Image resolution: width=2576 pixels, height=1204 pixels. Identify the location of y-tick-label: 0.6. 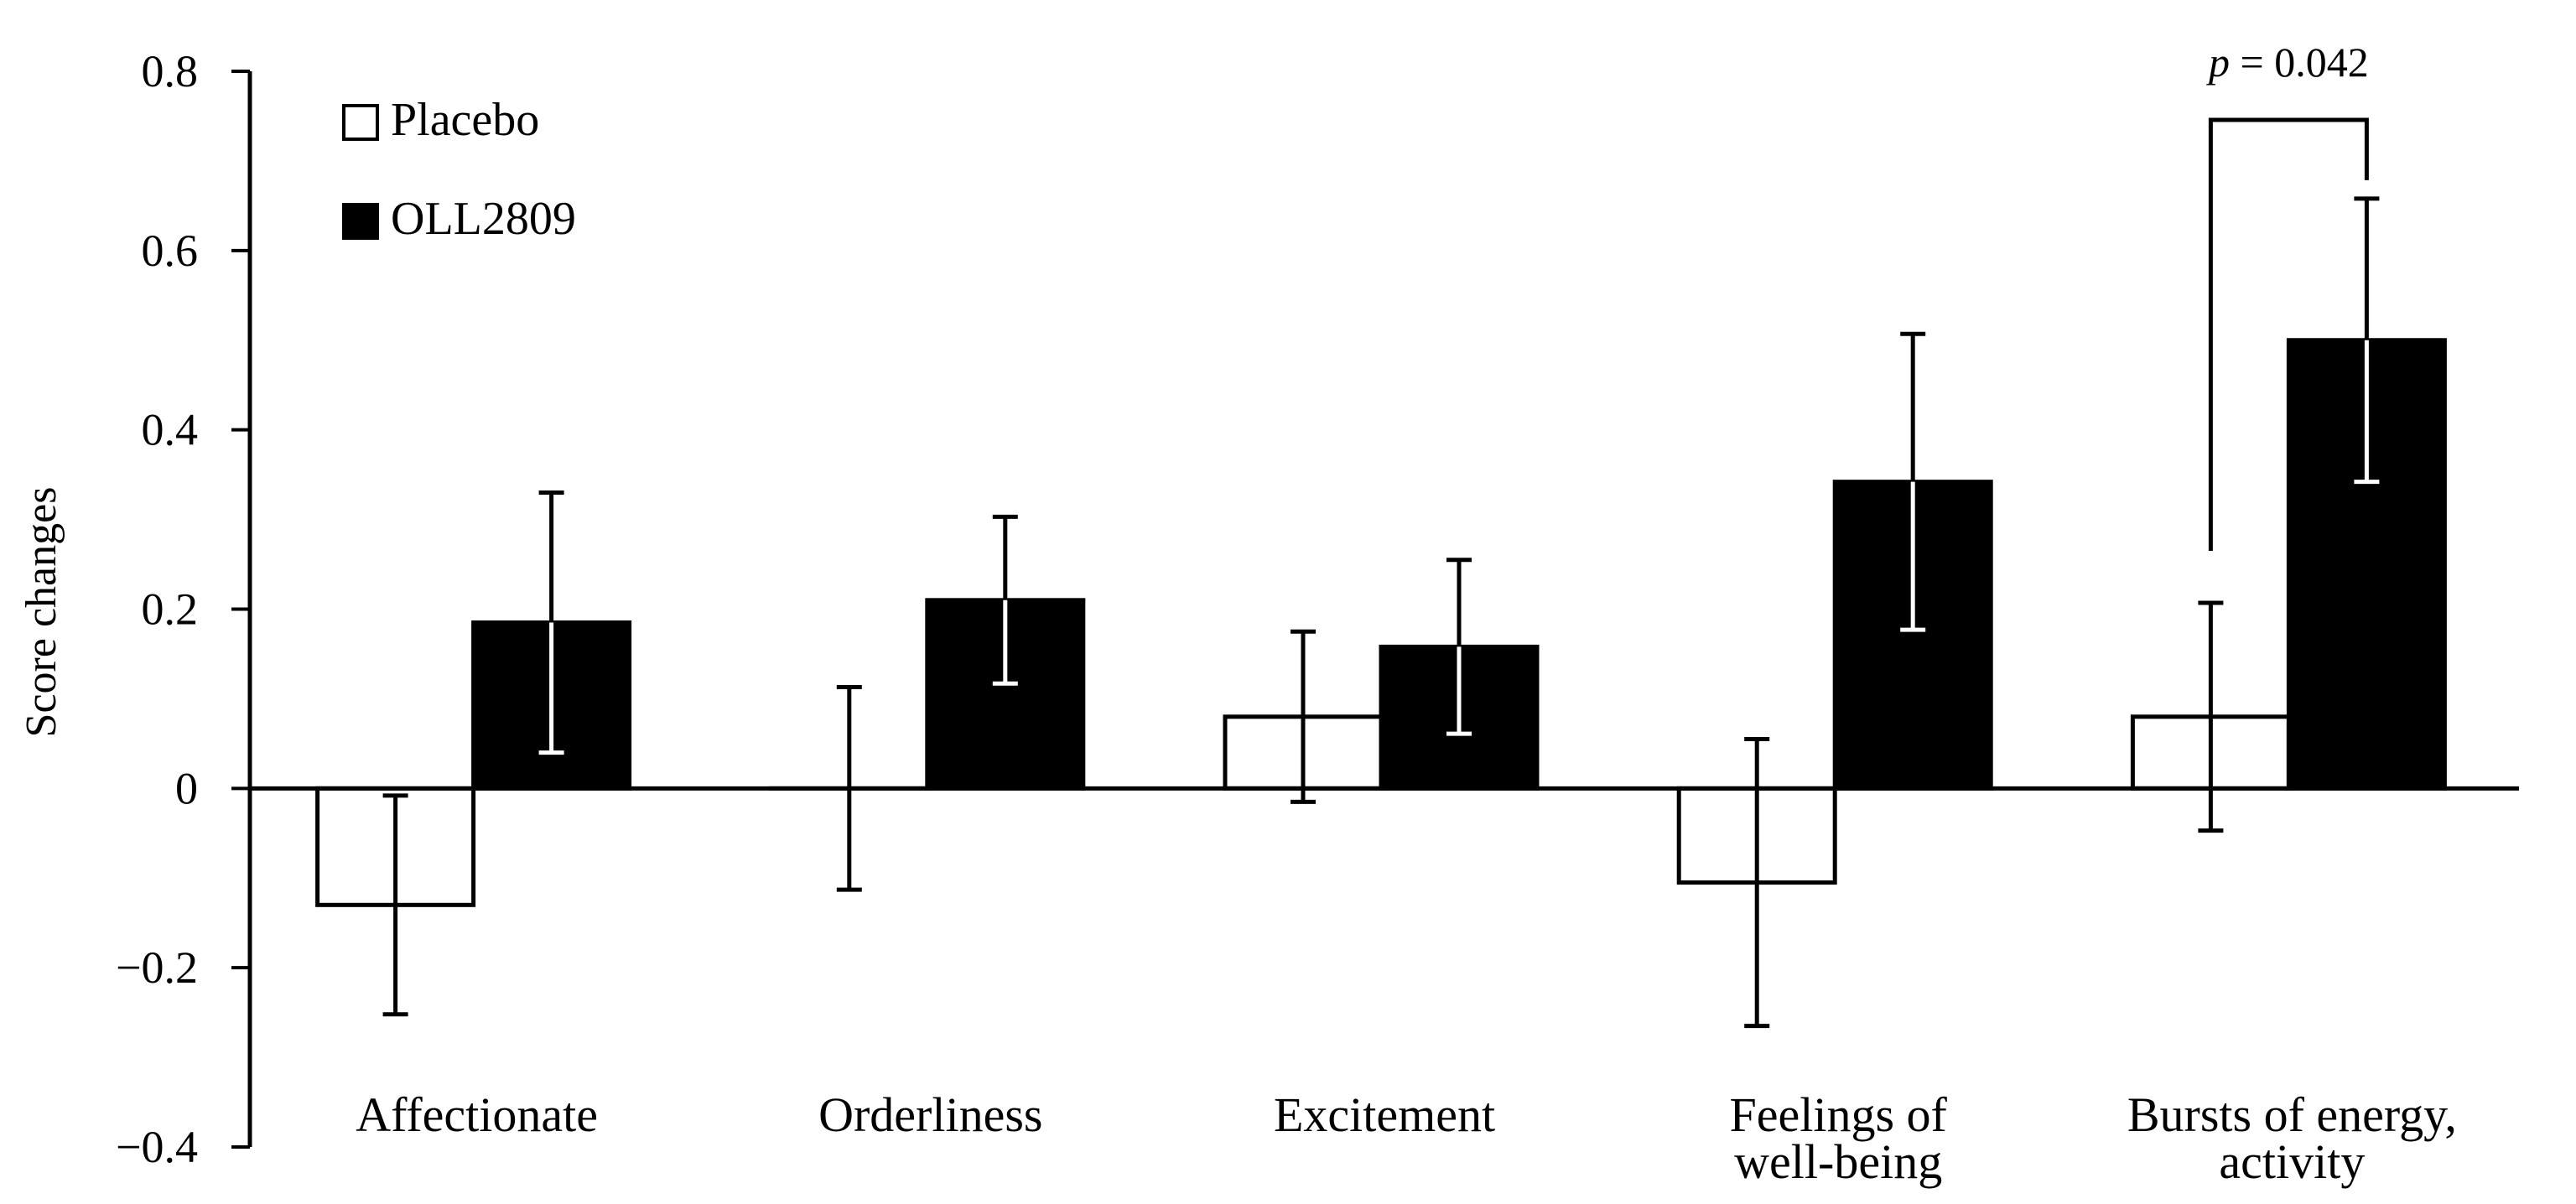
(170, 251).